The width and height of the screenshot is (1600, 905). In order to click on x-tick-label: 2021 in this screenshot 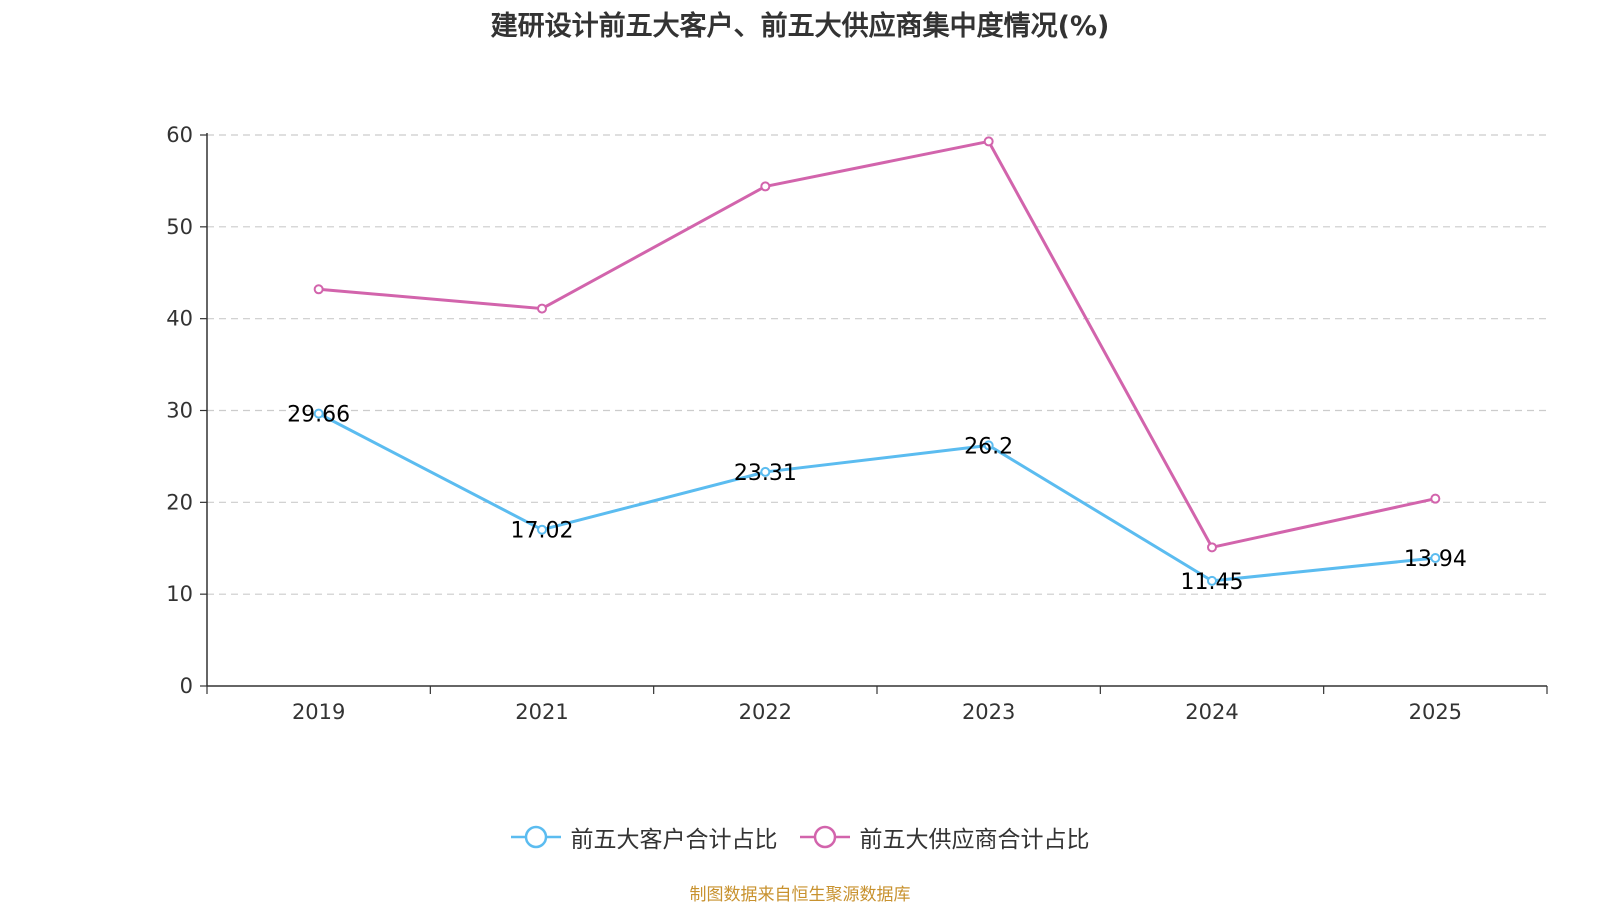, I will do `click(541, 712)`.